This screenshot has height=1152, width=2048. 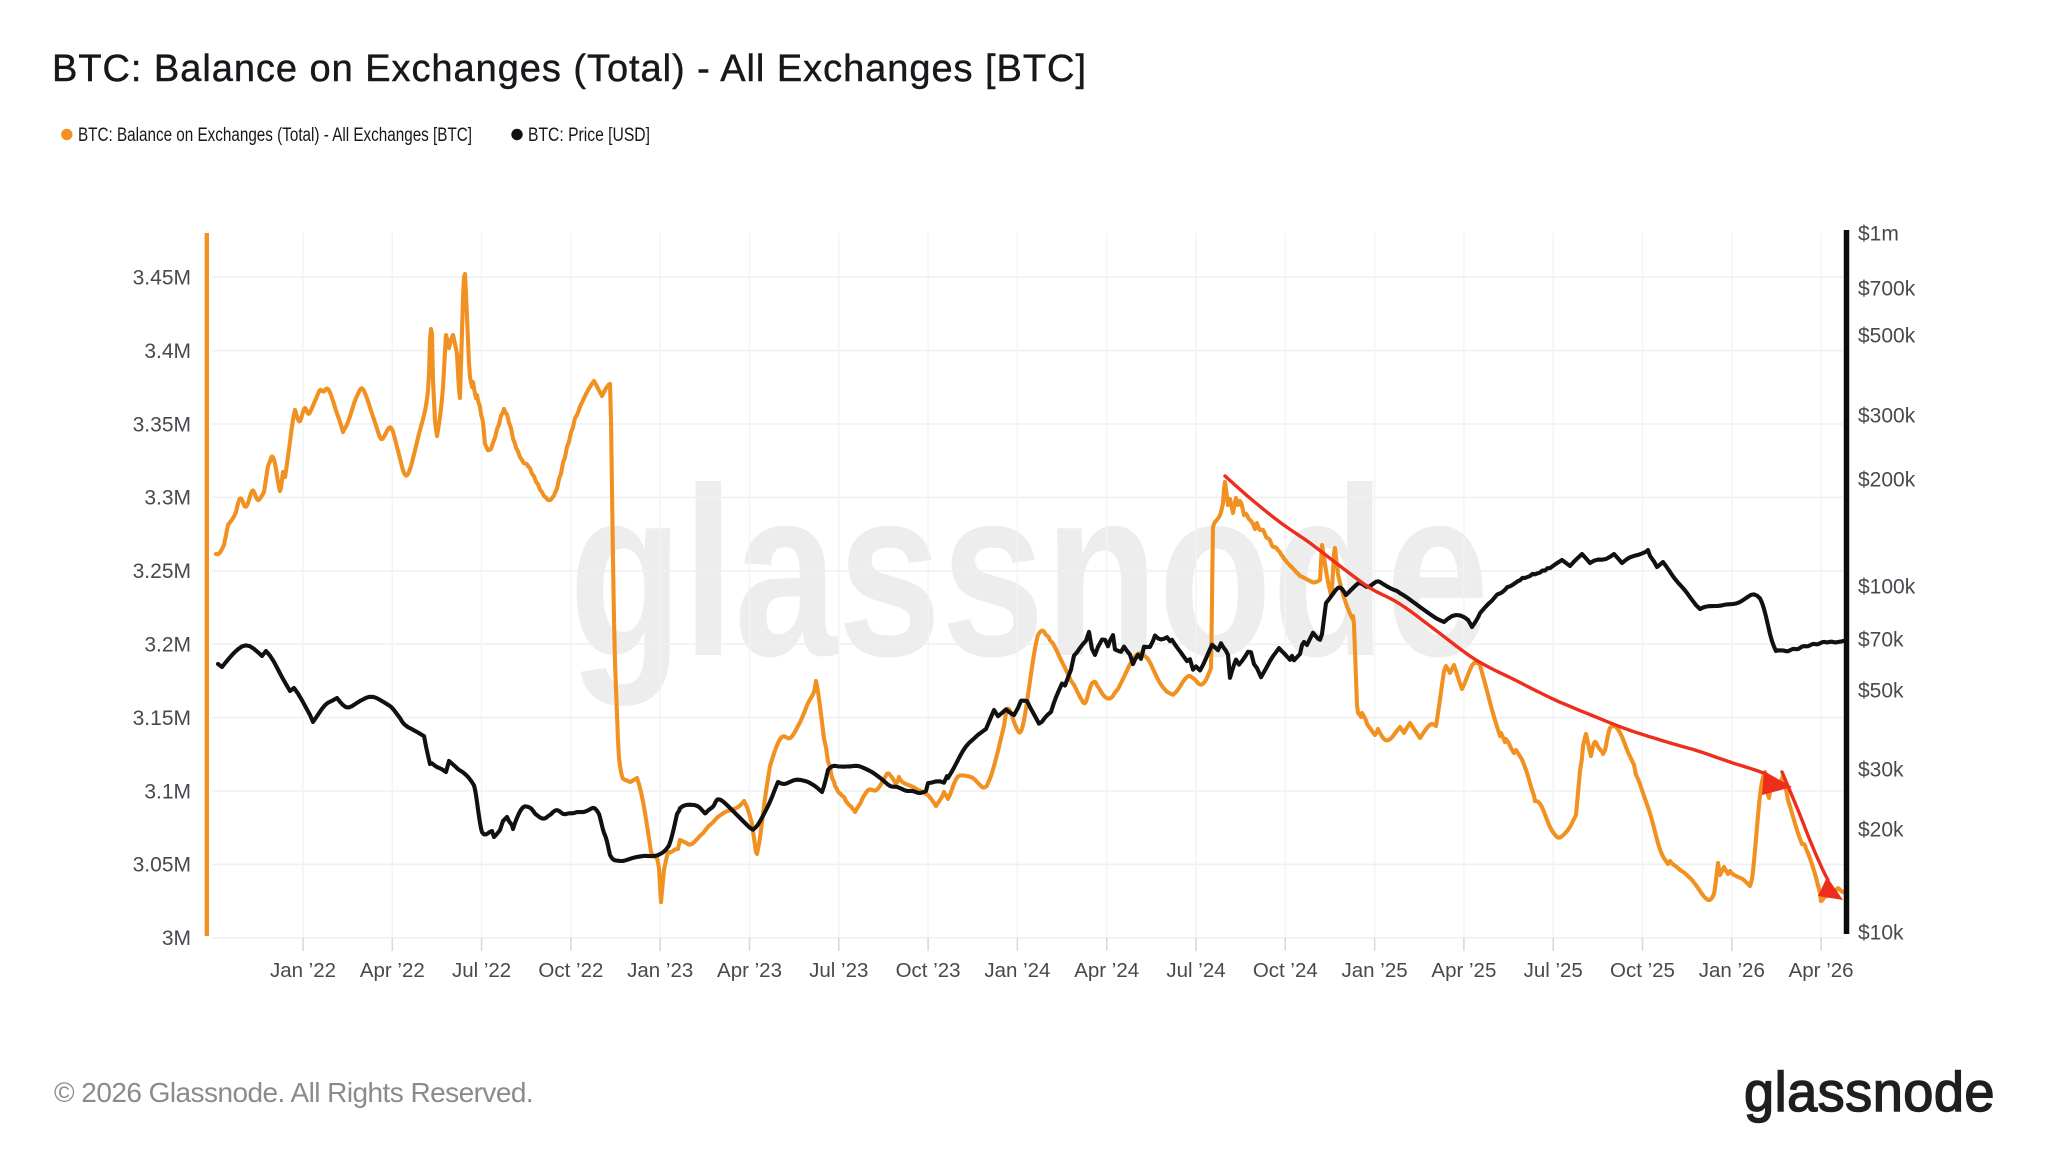 I want to click on svg-text: $100k, so click(x=1887, y=586).